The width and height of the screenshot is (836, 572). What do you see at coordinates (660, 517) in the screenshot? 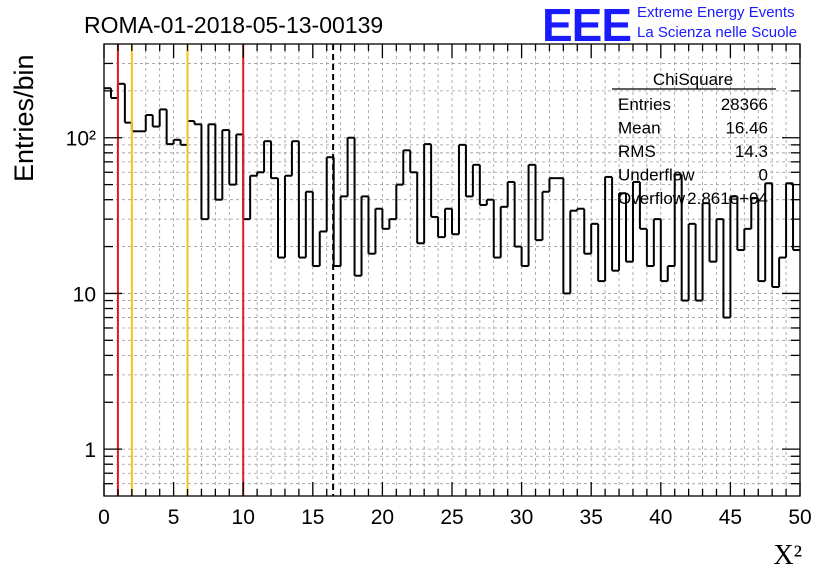
I see `x-tick-label: 40` at bounding box center [660, 517].